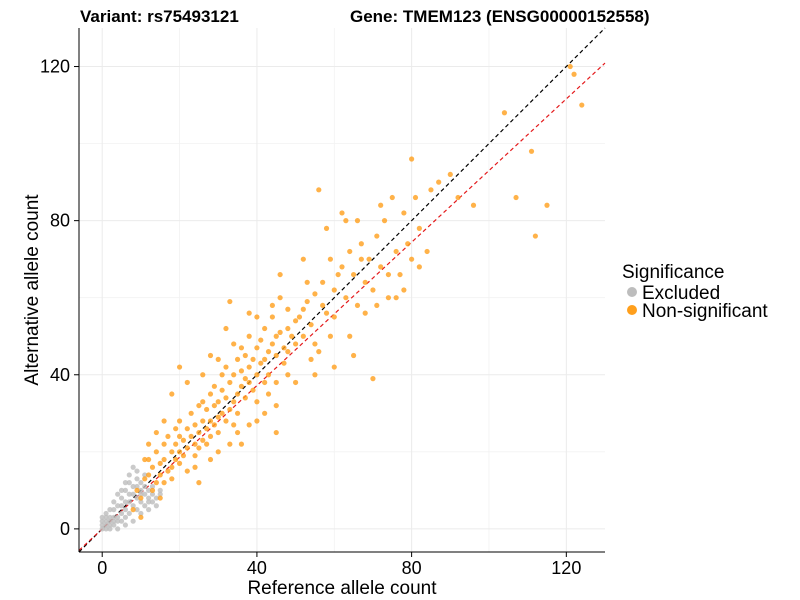  What do you see at coordinates (681, 293) in the screenshot?
I see `legend-label-excluded: Excluded` at bounding box center [681, 293].